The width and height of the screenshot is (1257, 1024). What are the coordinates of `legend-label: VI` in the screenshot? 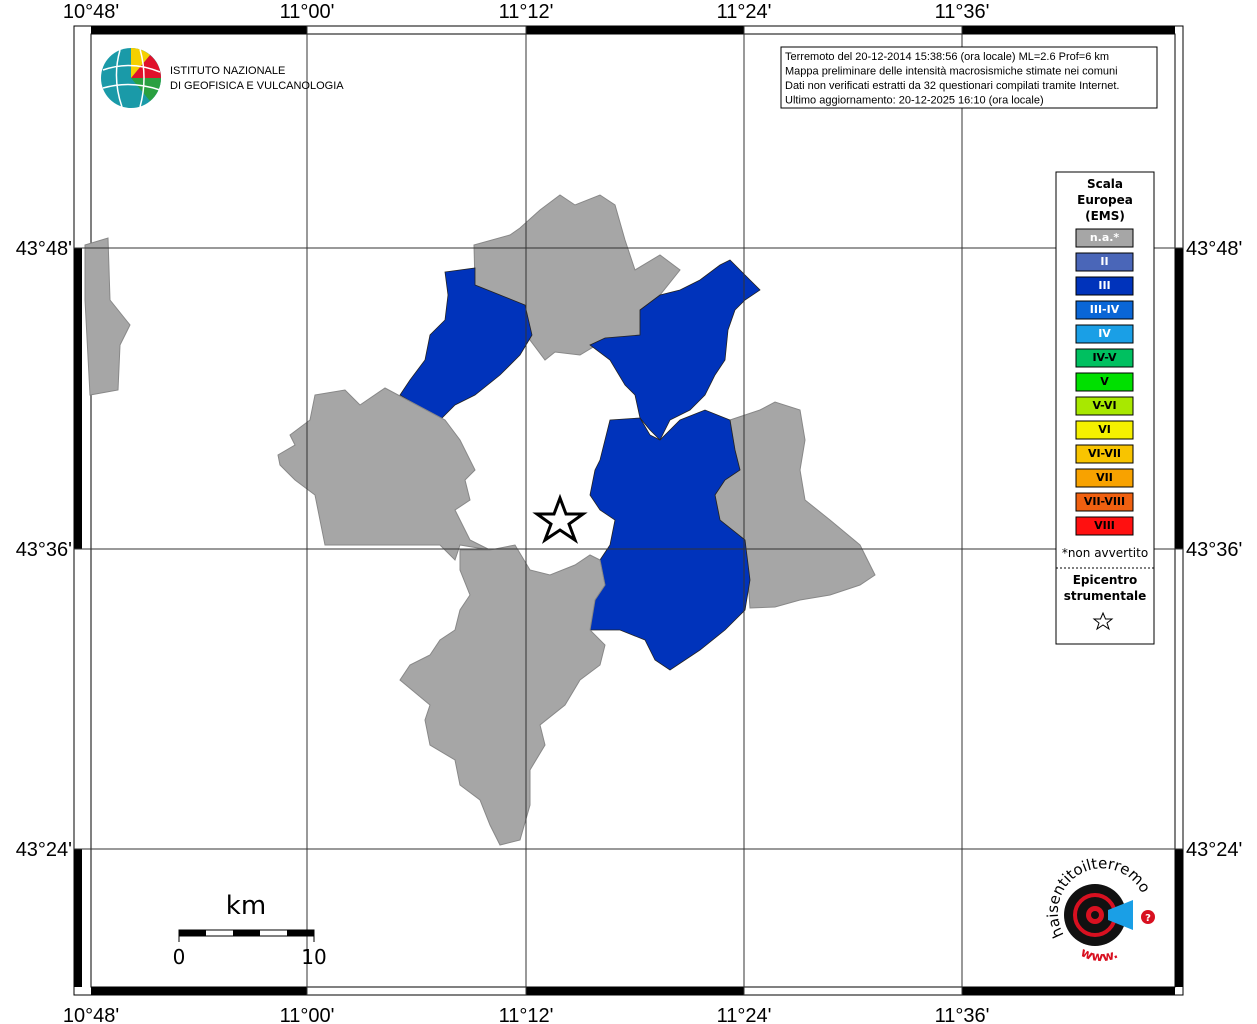 It's located at (1104, 429).